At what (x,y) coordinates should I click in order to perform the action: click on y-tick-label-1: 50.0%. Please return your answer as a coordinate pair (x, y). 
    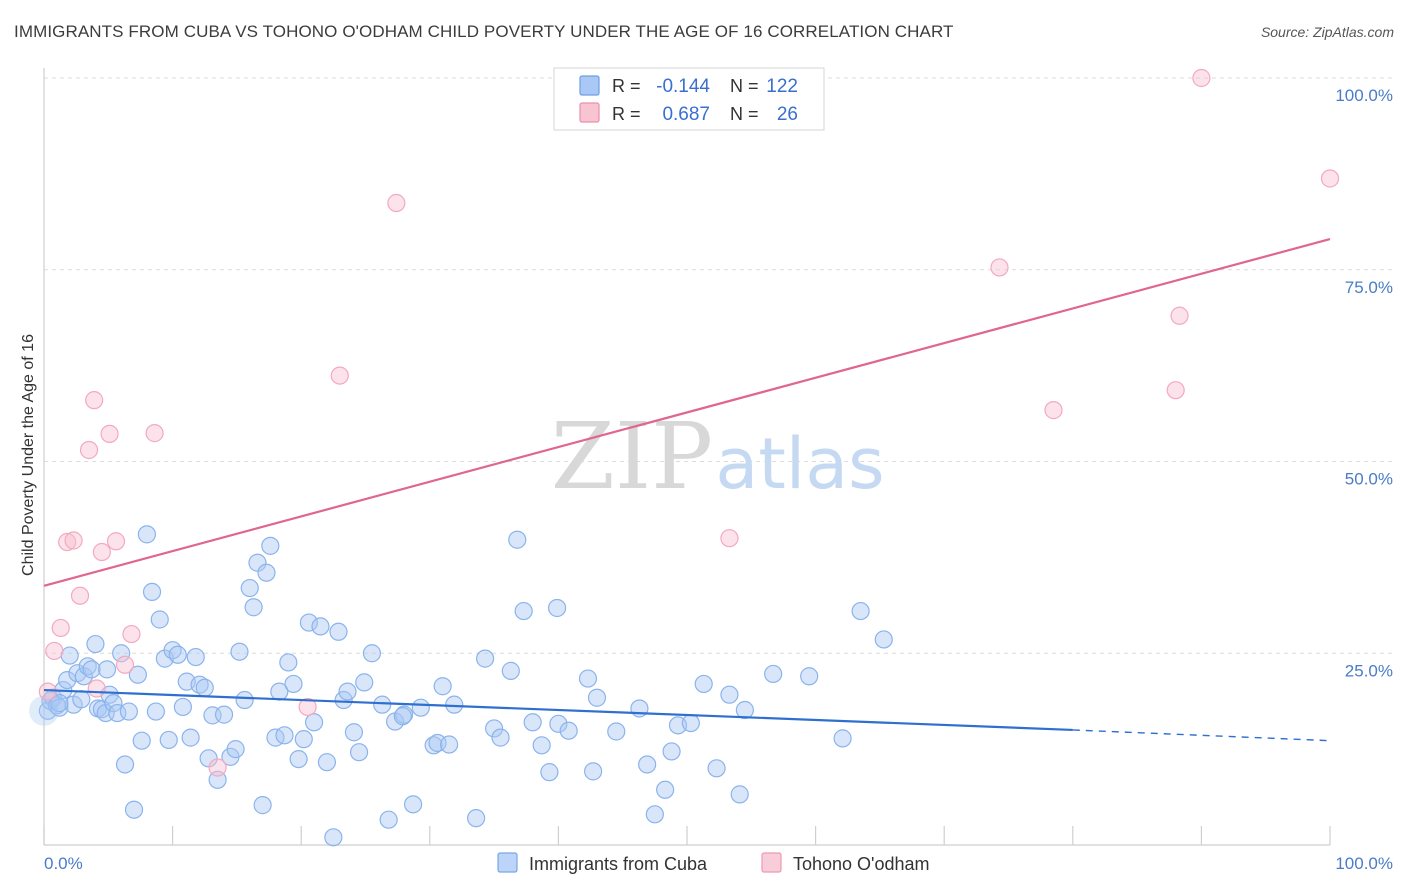
    Looking at the image, I should click on (1369, 479).